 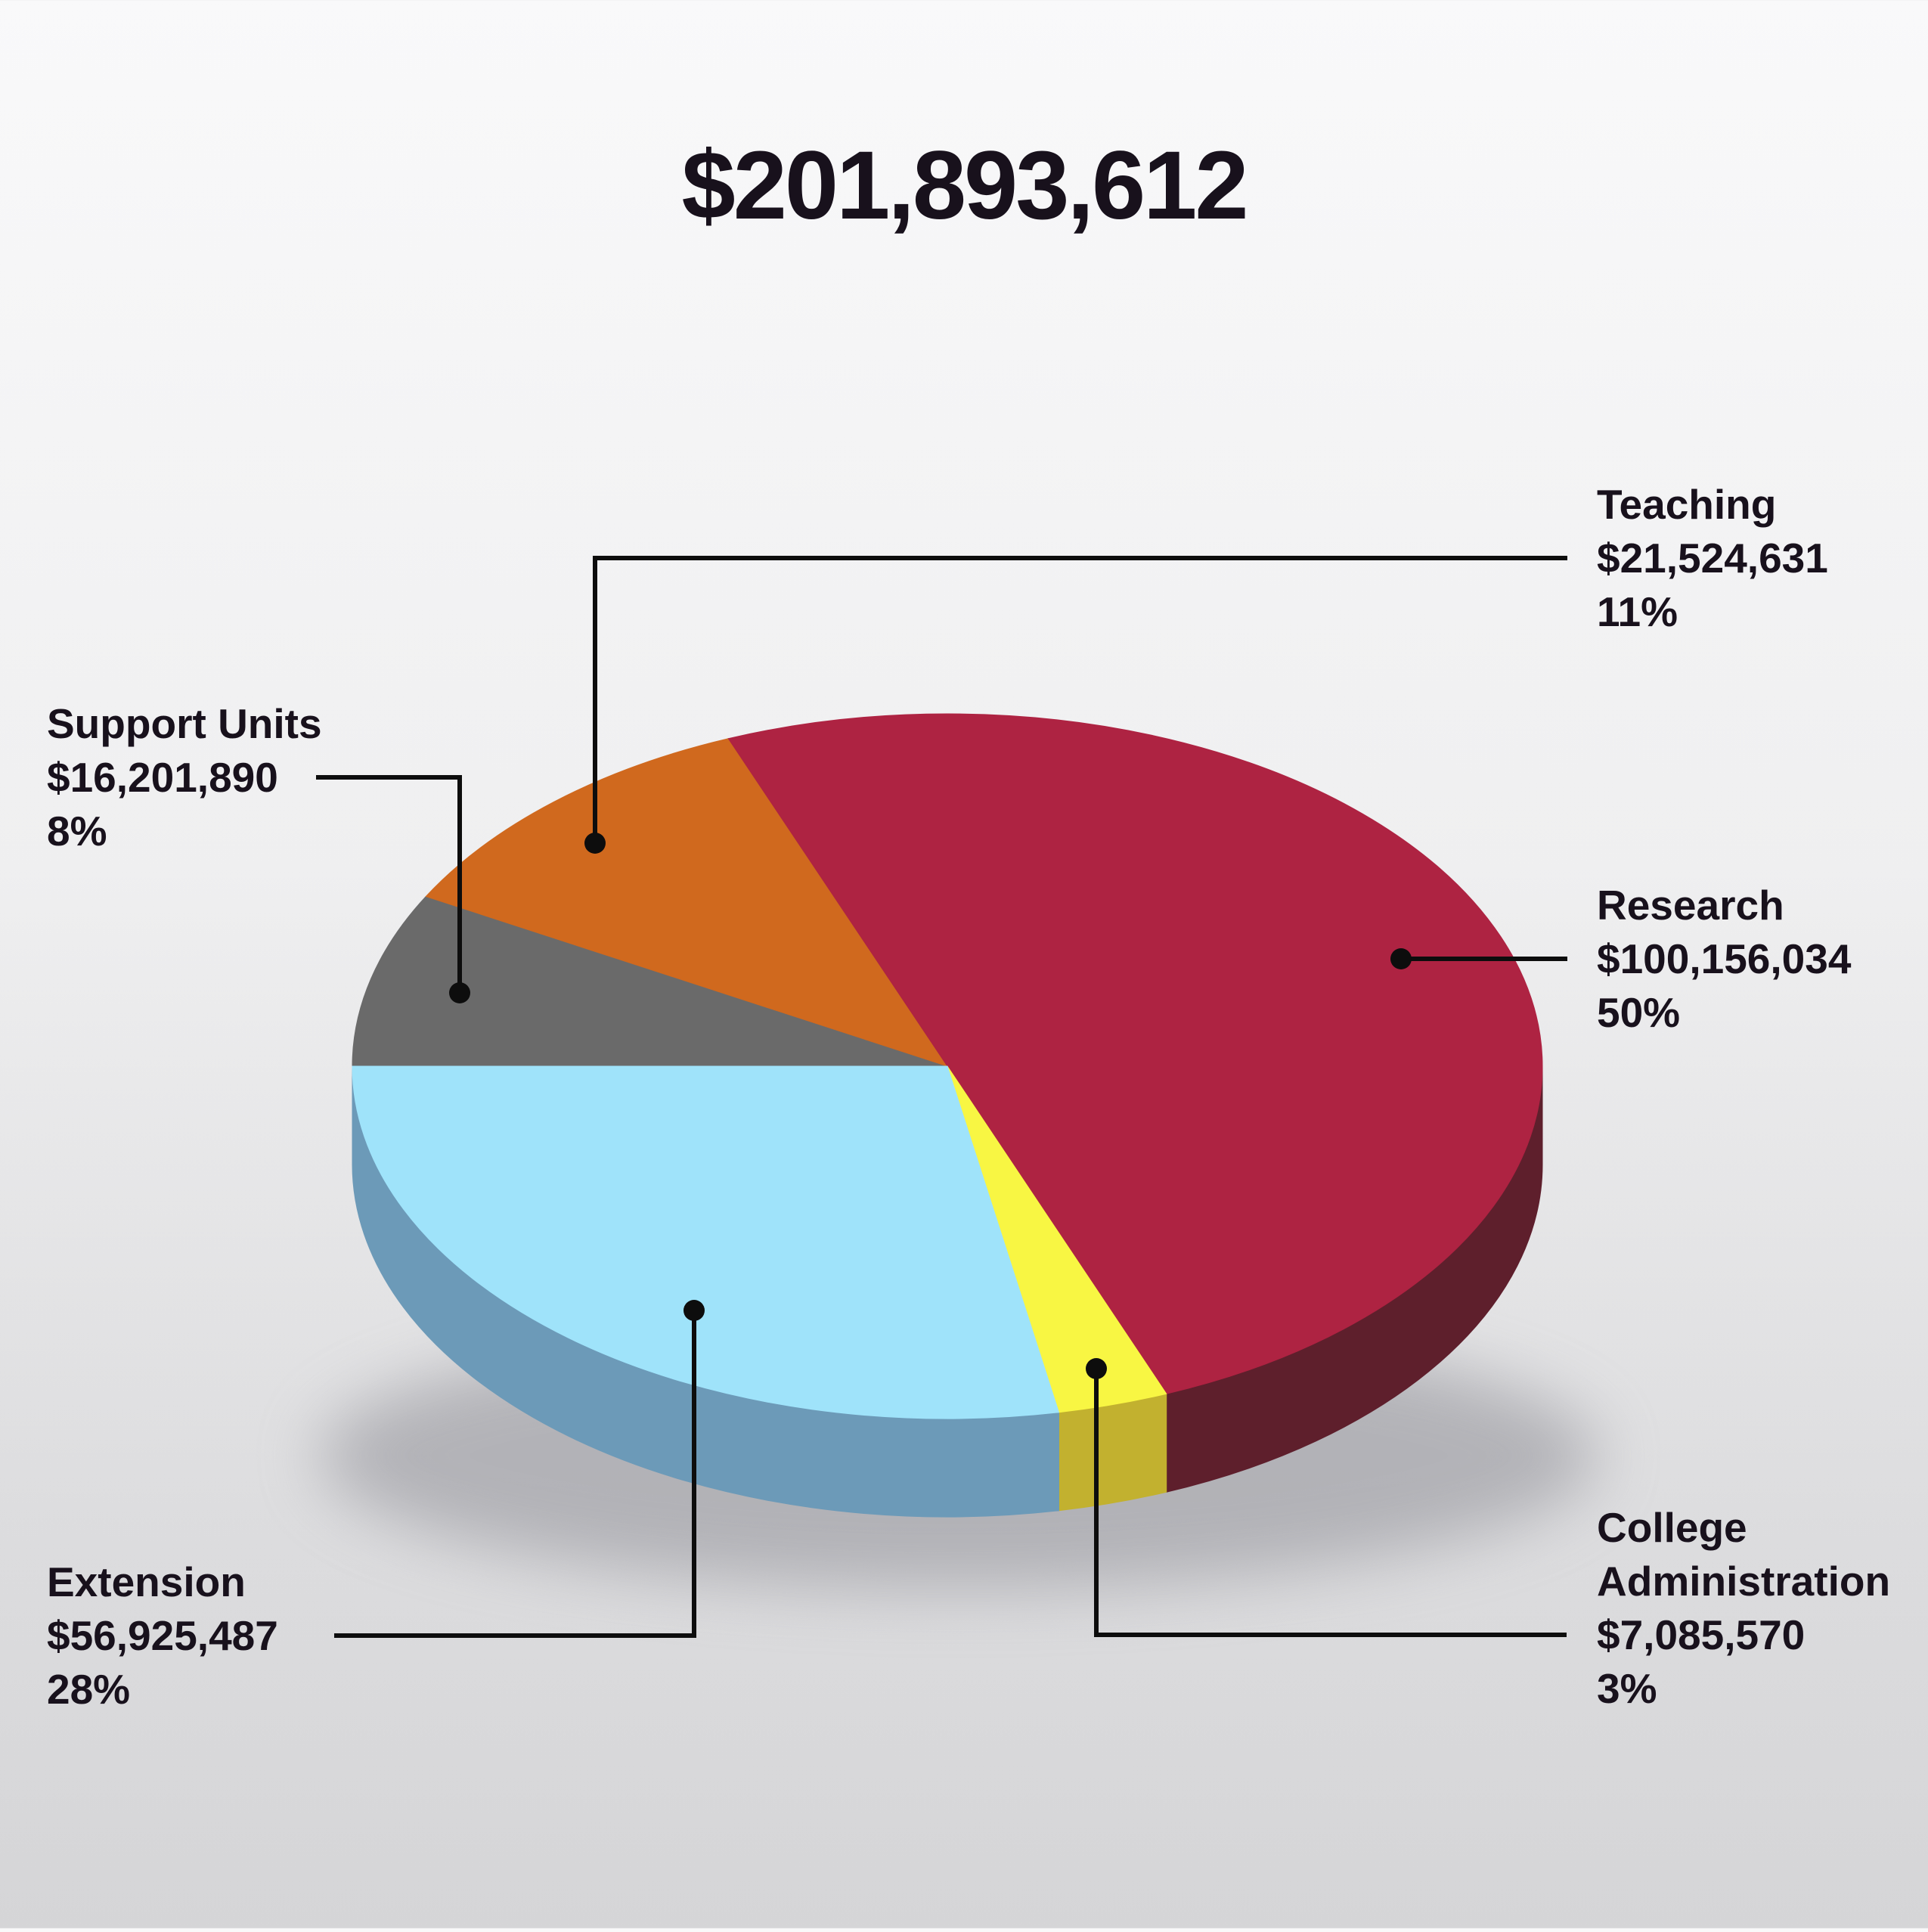 I want to click on slice-amount: $7,085,570, so click(x=1701, y=1635).